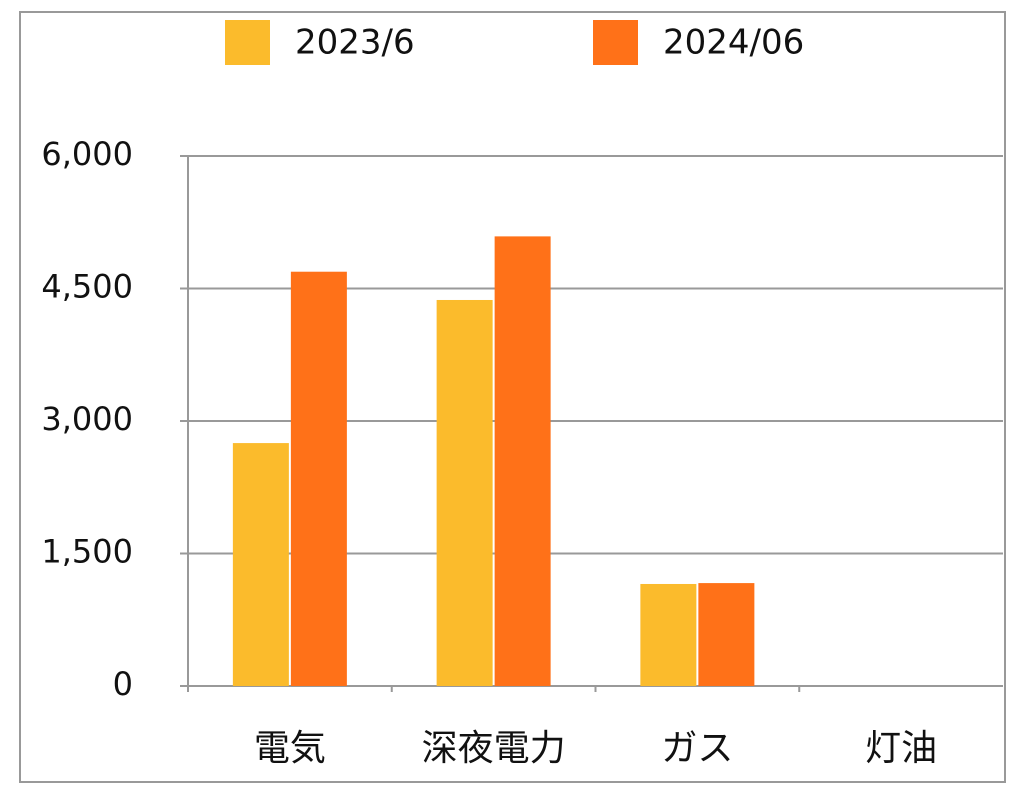 The image size is (1030, 796). I want to click on x-tick-label: 電気, so click(290, 748).